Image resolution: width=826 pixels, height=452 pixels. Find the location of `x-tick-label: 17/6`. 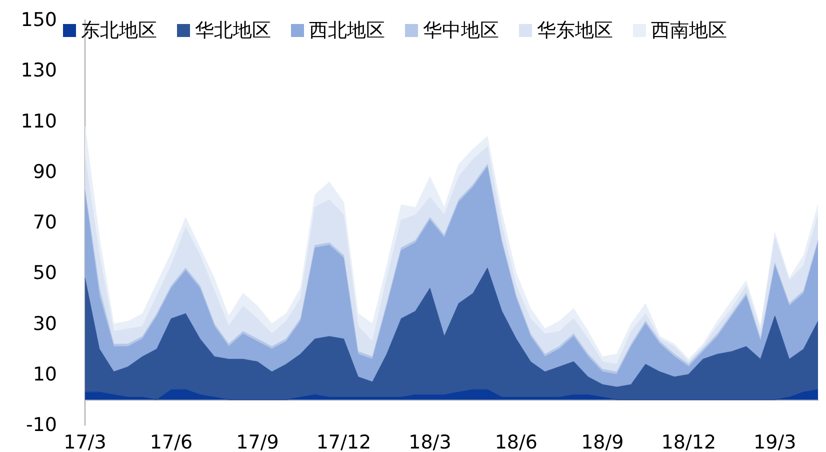

x-tick-label: 17/6 is located at coordinates (171, 442).